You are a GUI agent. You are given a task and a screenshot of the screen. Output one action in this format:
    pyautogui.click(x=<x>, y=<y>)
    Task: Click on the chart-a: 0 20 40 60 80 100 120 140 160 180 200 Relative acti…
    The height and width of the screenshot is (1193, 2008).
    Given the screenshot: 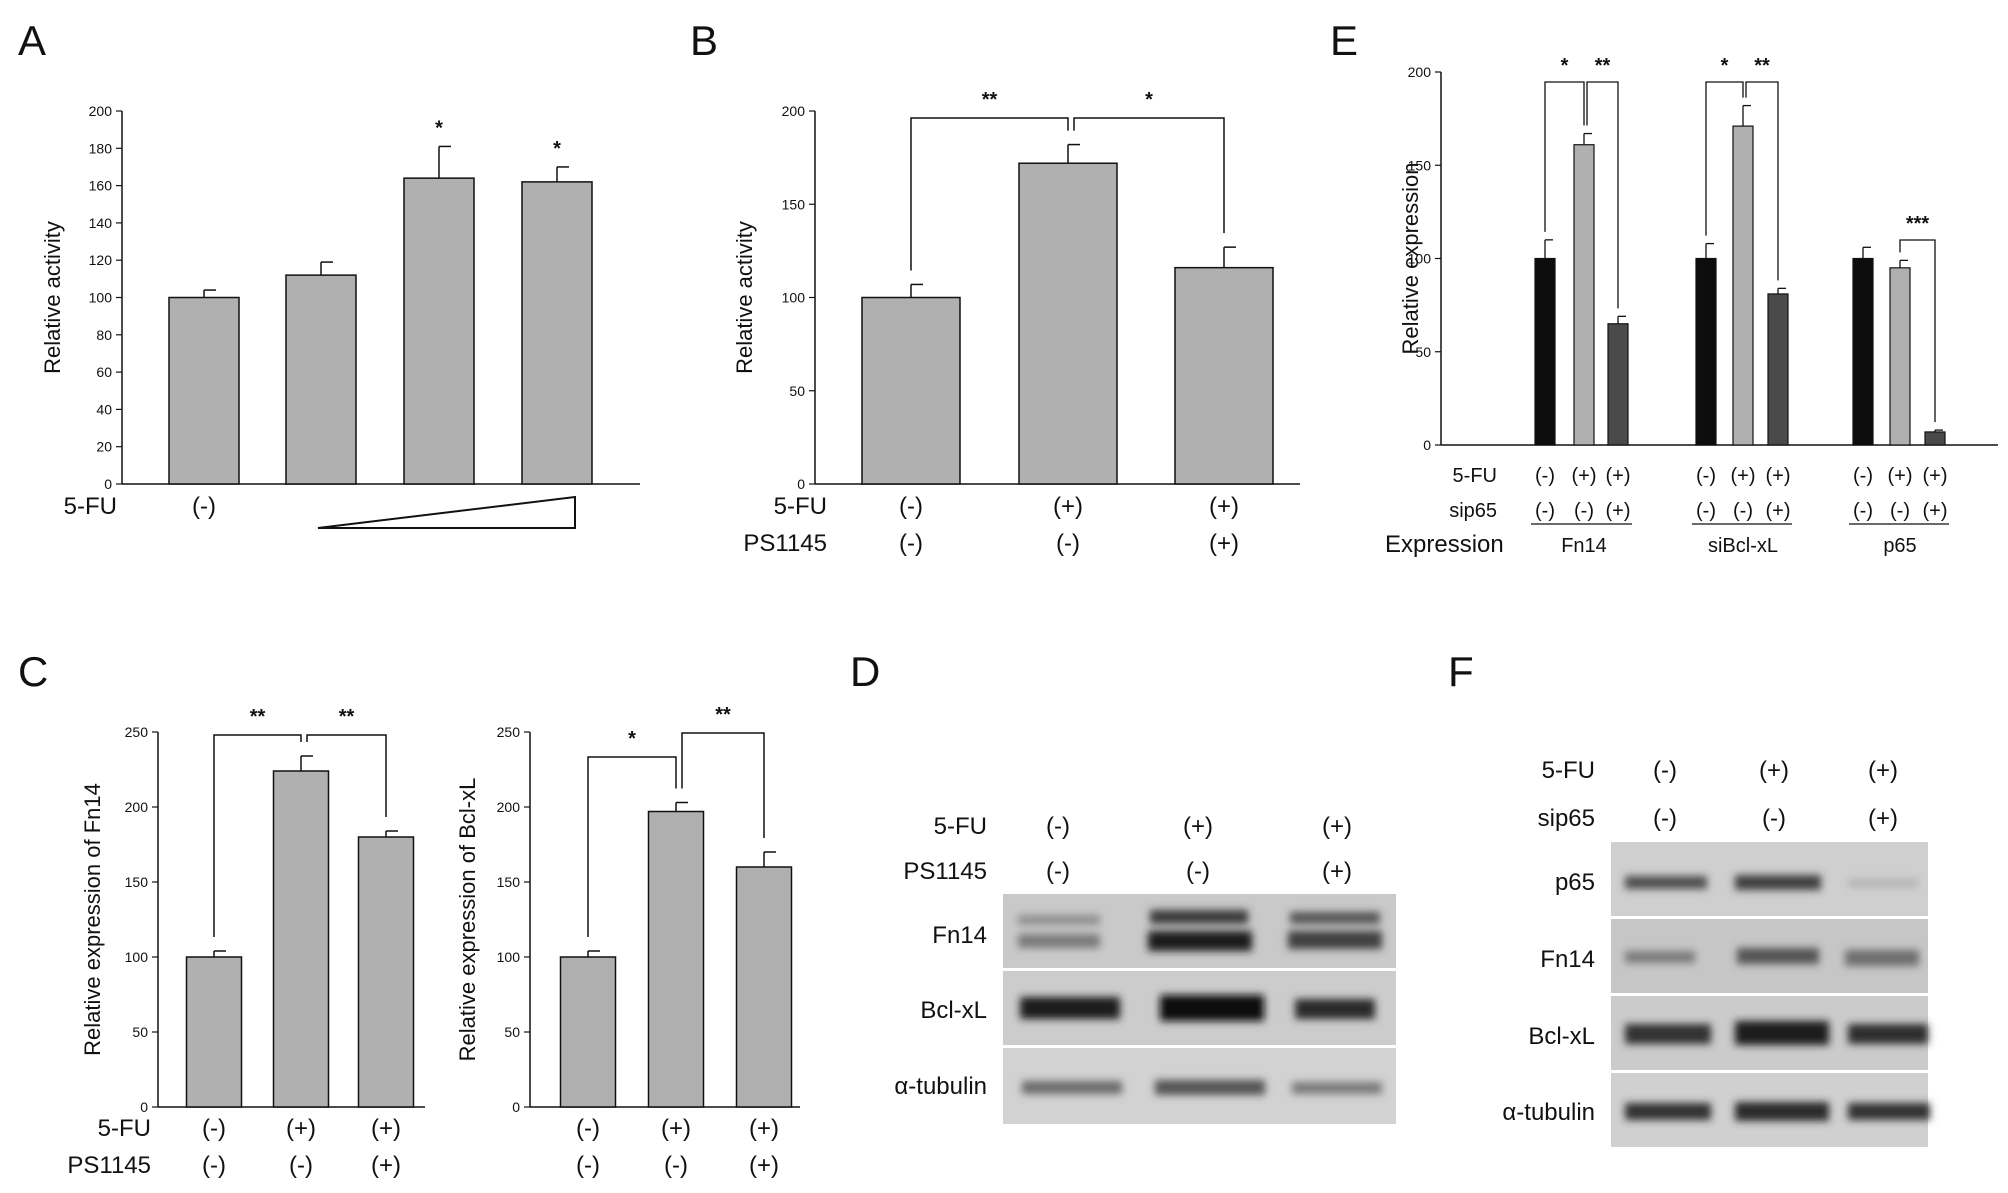 What is the action you would take?
    pyautogui.click(x=340, y=311)
    